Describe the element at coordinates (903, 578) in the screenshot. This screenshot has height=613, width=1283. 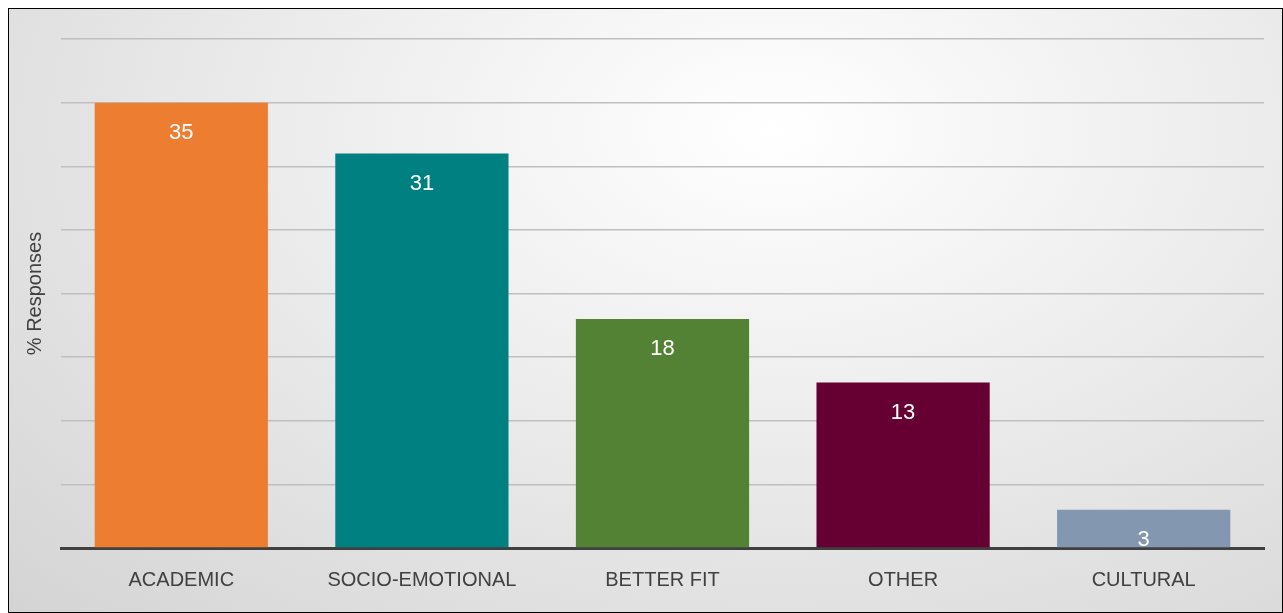
I see `x-tick-label: OTHER` at that location.